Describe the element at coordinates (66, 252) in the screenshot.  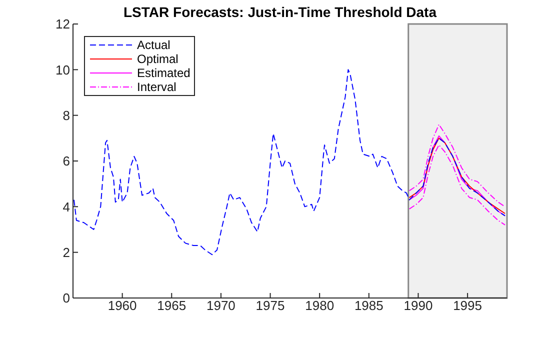
I see `y-tick-label: 2` at that location.